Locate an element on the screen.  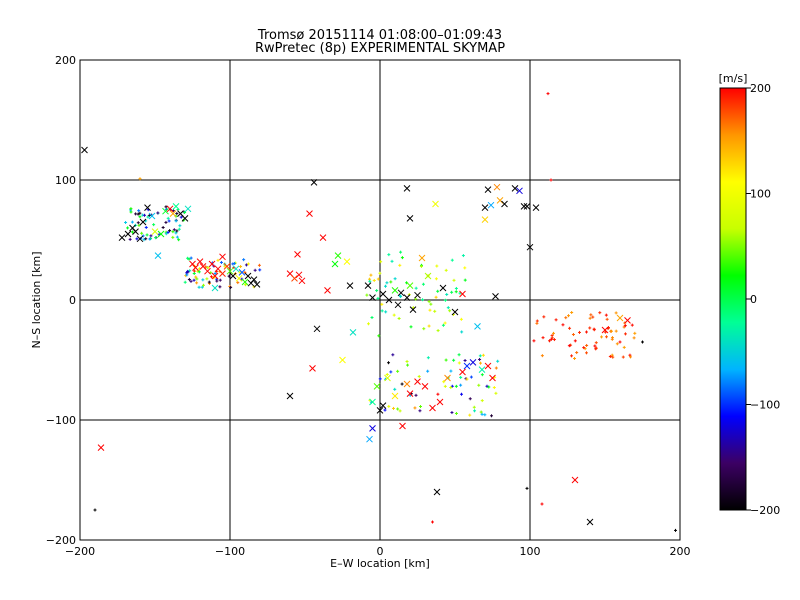
colorbar-ticks: 200 100 0 −100 −200 is located at coordinates (763, 299).